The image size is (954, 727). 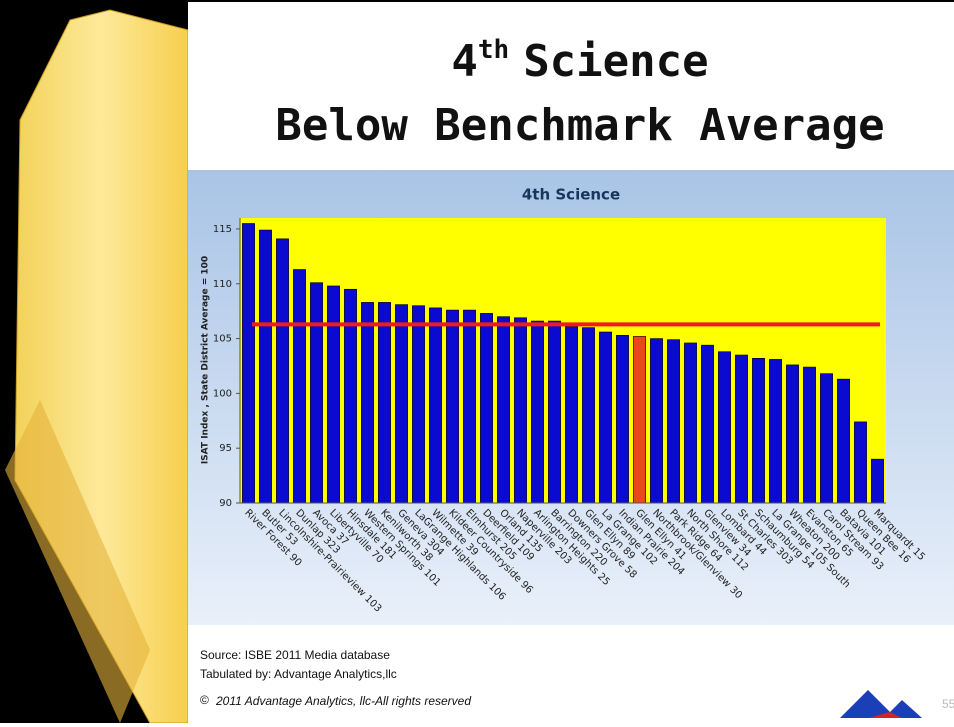 I want to click on pad-edge, so click(x=77, y=561).